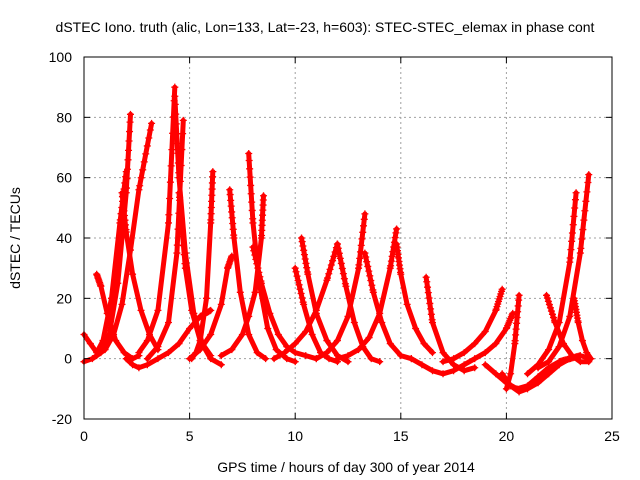 The image size is (640, 480). I want to click on y-axis-label: dSTEC / TECUs, so click(15, 238).